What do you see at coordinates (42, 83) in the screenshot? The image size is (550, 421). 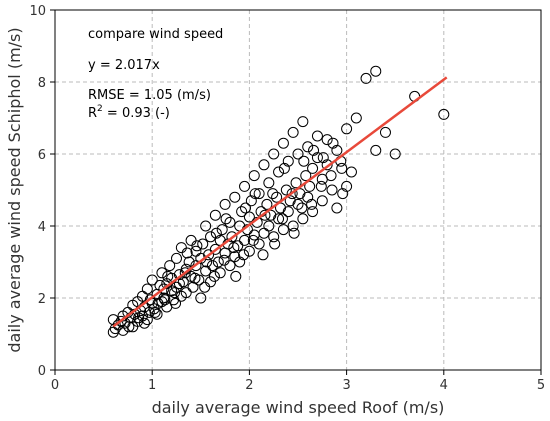 I see `y-tick-label: 8` at bounding box center [42, 83].